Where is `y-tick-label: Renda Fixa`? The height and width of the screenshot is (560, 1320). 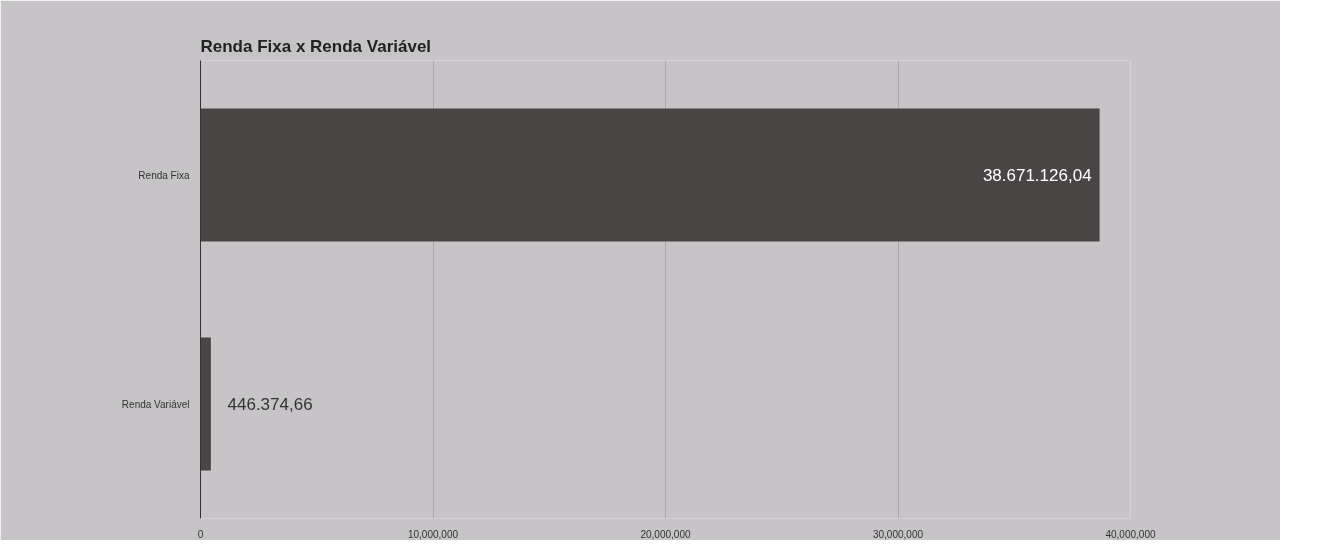
y-tick-label: Renda Fixa is located at coordinates (164, 175).